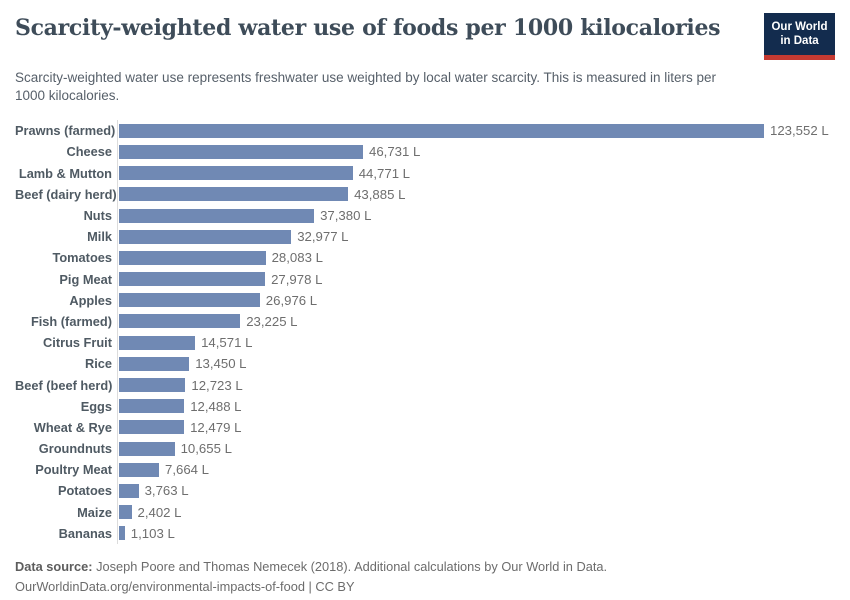 The height and width of the screenshot is (600, 850). I want to click on bar-row: Prawns (farmed) 123,552 L, so click(425, 131).